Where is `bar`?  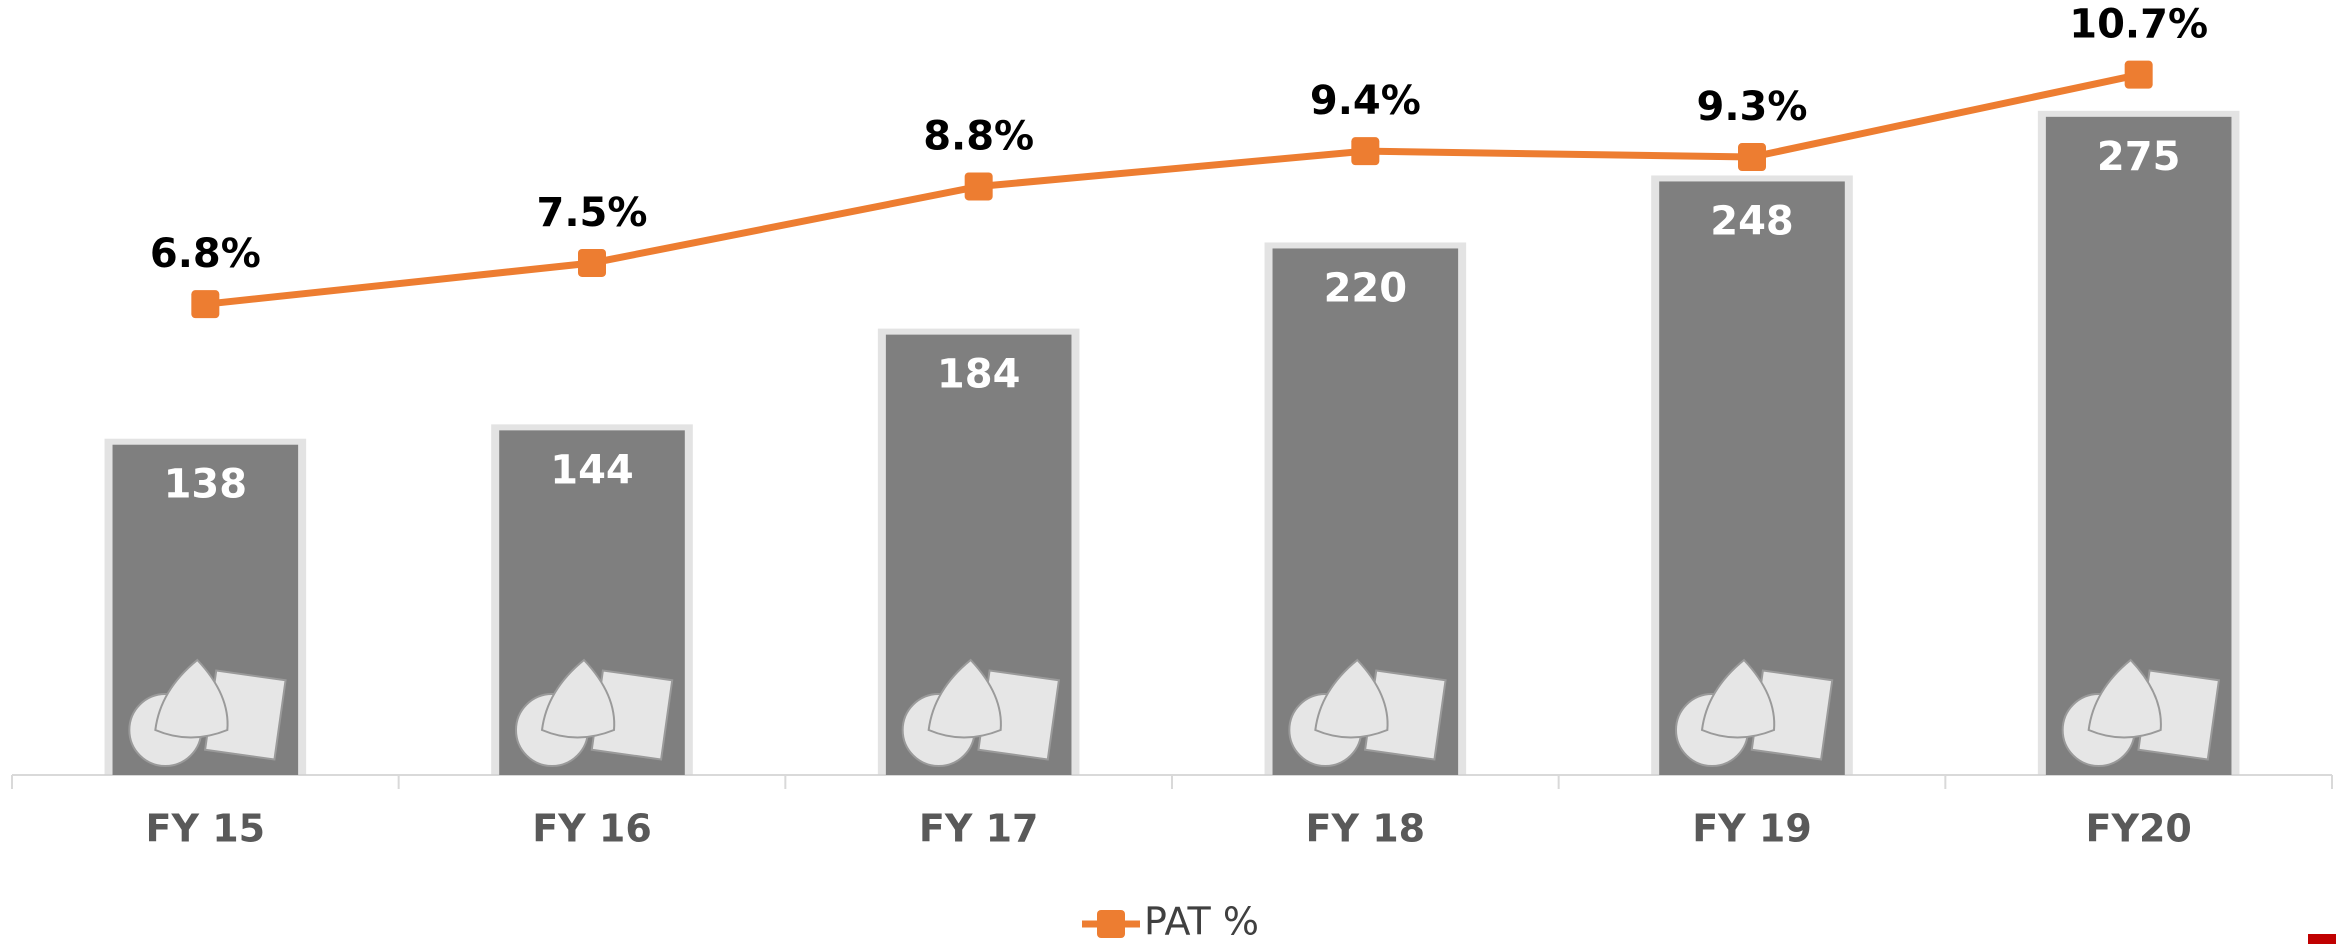 bar is located at coordinates (2138, 446).